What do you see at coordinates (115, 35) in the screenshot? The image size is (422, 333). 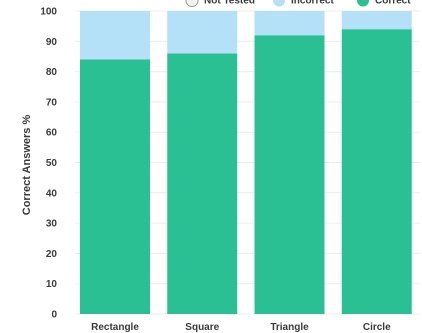 I see `bar-rectangle-incorrect` at bounding box center [115, 35].